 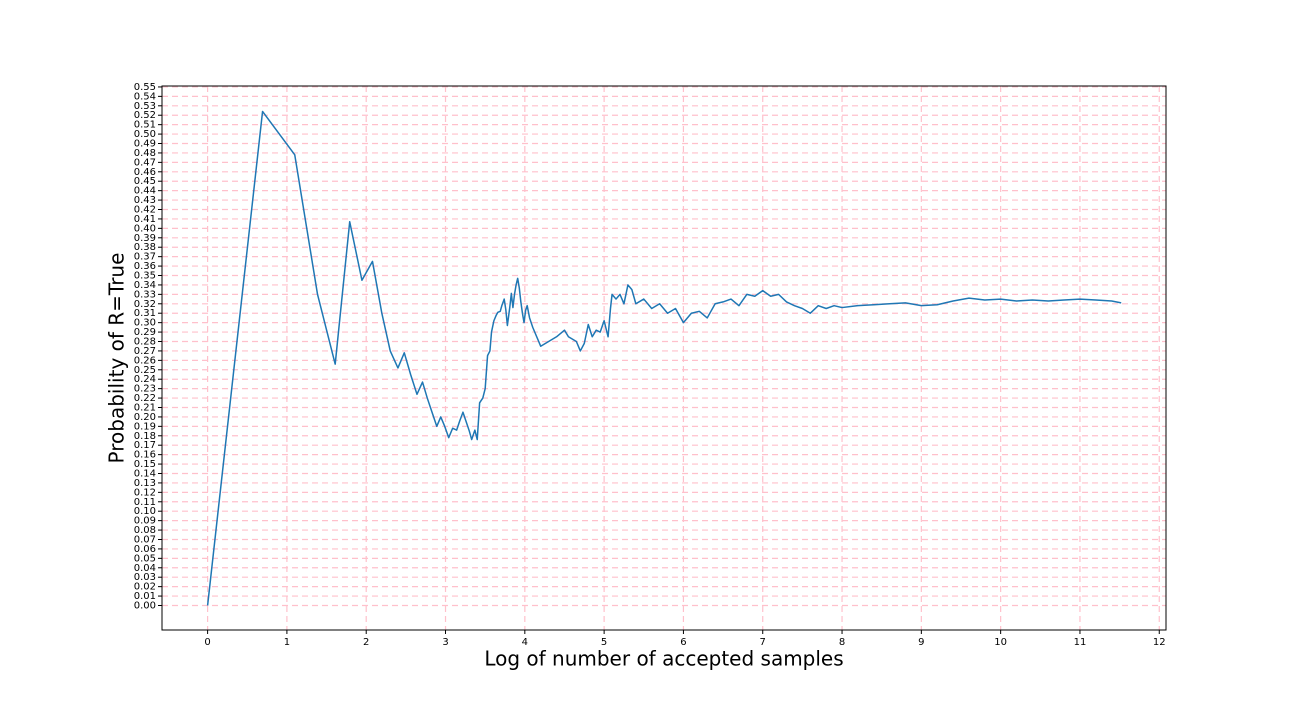 What do you see at coordinates (145, 191) in the screenshot?
I see `y-tick-label: 0.44` at bounding box center [145, 191].